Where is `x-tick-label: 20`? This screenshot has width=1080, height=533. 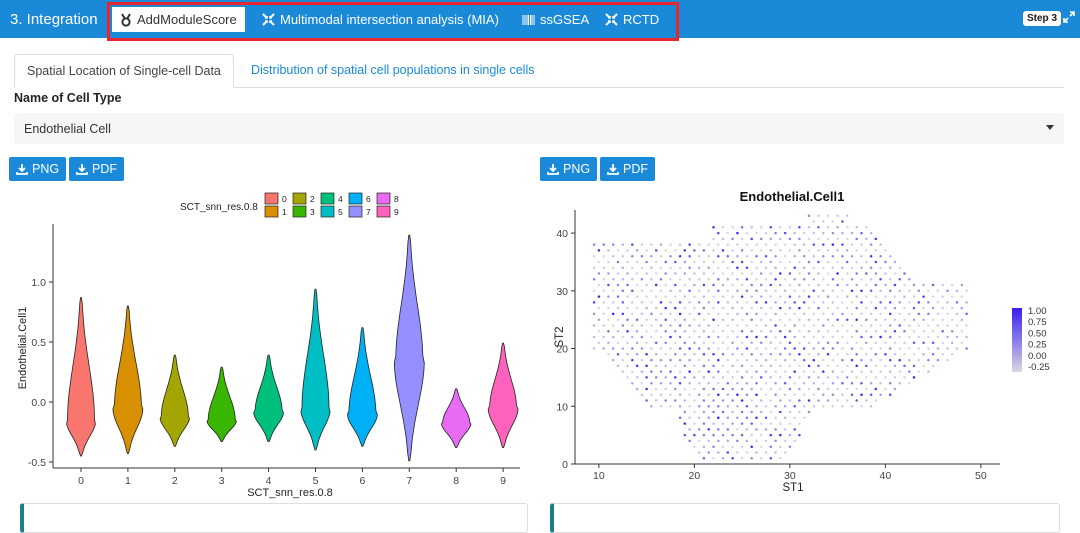 x-tick-label: 20 is located at coordinates (695, 476).